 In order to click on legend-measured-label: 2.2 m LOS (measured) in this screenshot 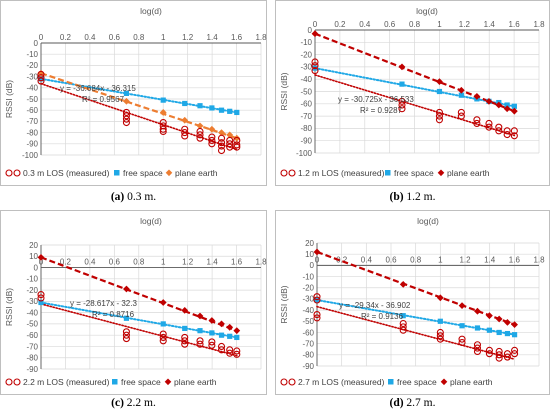, I will do `click(66, 382)`.